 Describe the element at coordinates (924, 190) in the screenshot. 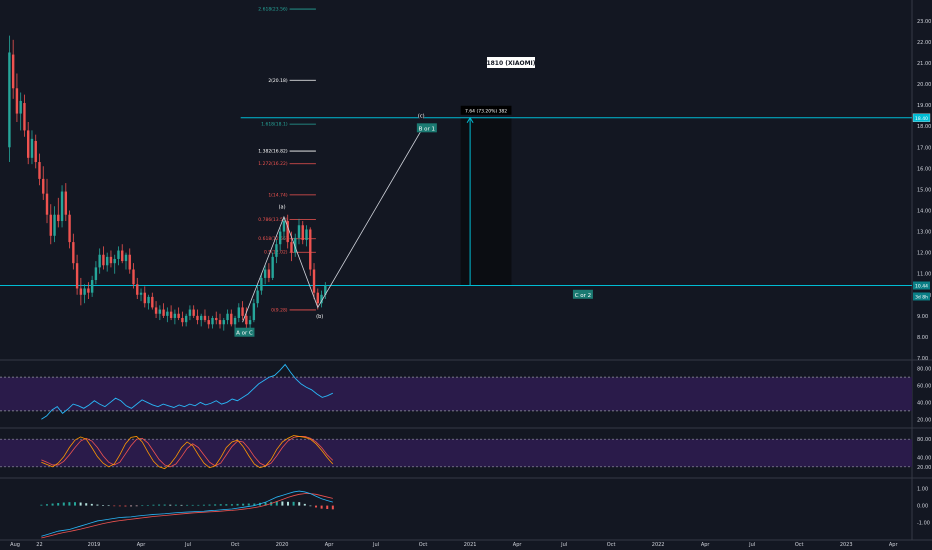

I see `price-tick-label: 15.00` at that location.